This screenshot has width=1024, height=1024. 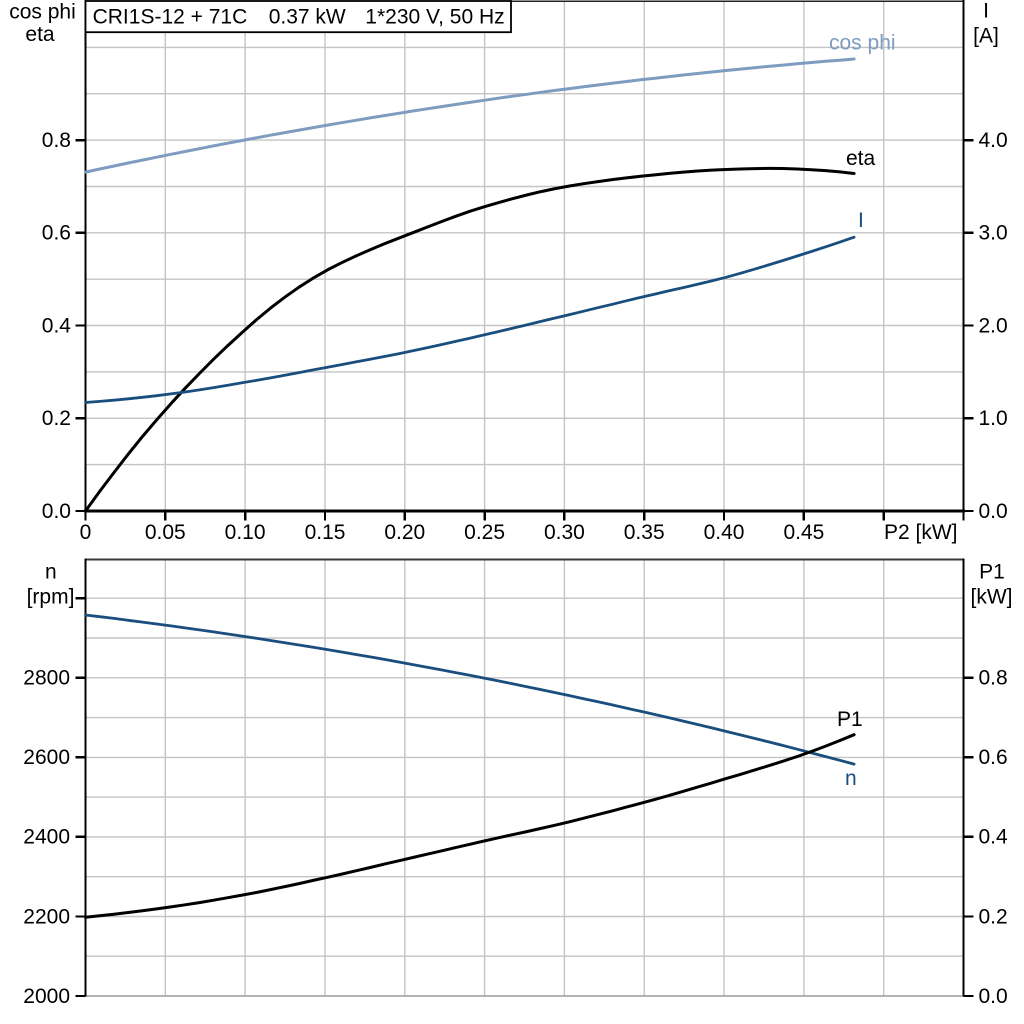 I want to click on svg-text: 0.45, so click(x=803, y=532).